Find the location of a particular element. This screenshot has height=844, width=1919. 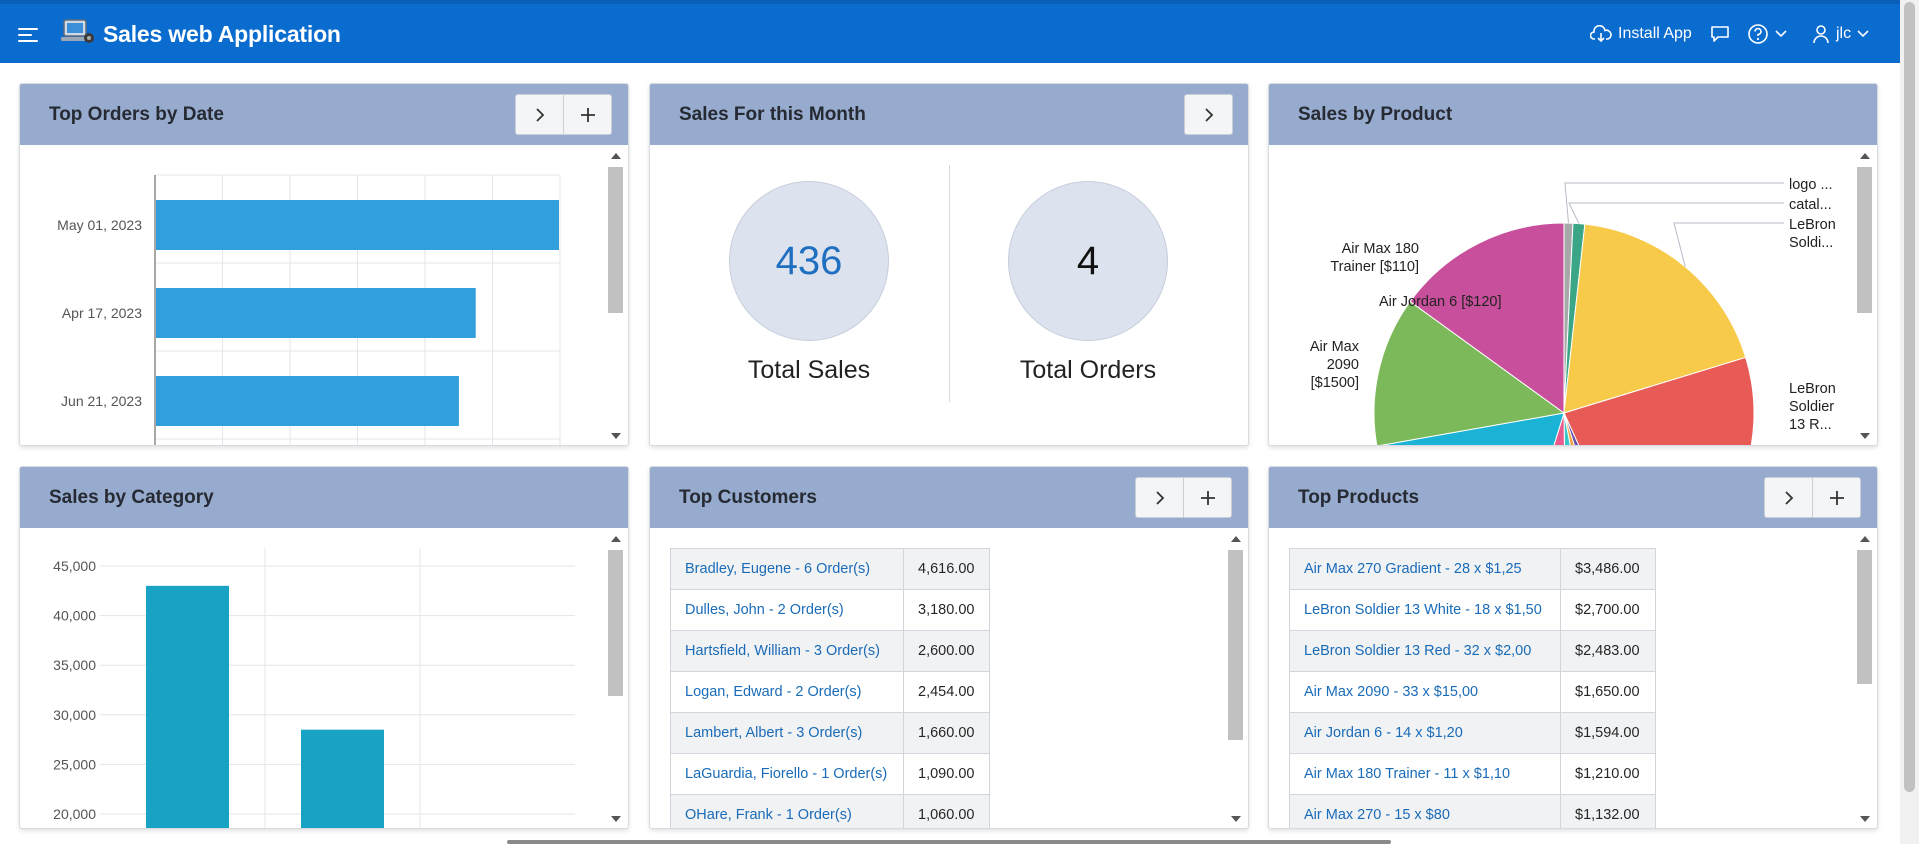

page-scroll-thumb is located at coordinates (1909, 397).